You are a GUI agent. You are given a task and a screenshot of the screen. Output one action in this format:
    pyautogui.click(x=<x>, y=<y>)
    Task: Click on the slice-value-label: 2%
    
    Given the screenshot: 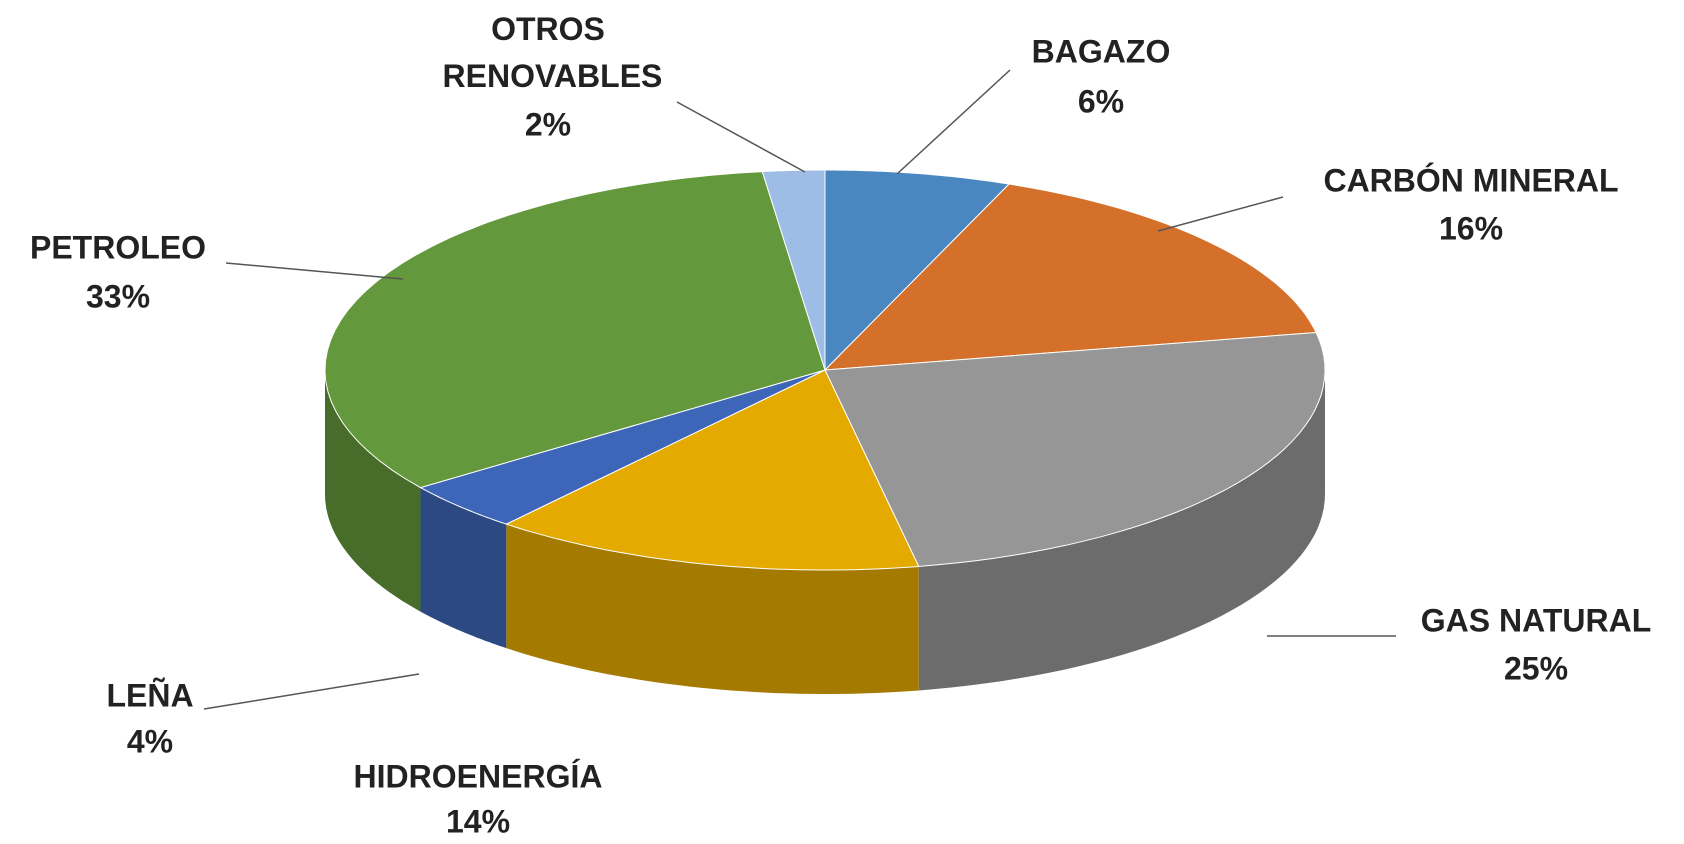 What is the action you would take?
    pyautogui.click(x=548, y=124)
    